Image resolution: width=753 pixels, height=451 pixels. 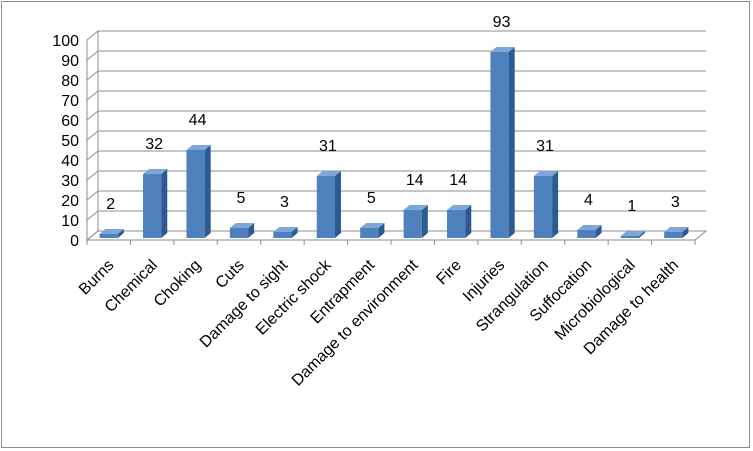 What do you see at coordinates (70, 201) in the screenshot?
I see `y-tick-label: 20` at bounding box center [70, 201].